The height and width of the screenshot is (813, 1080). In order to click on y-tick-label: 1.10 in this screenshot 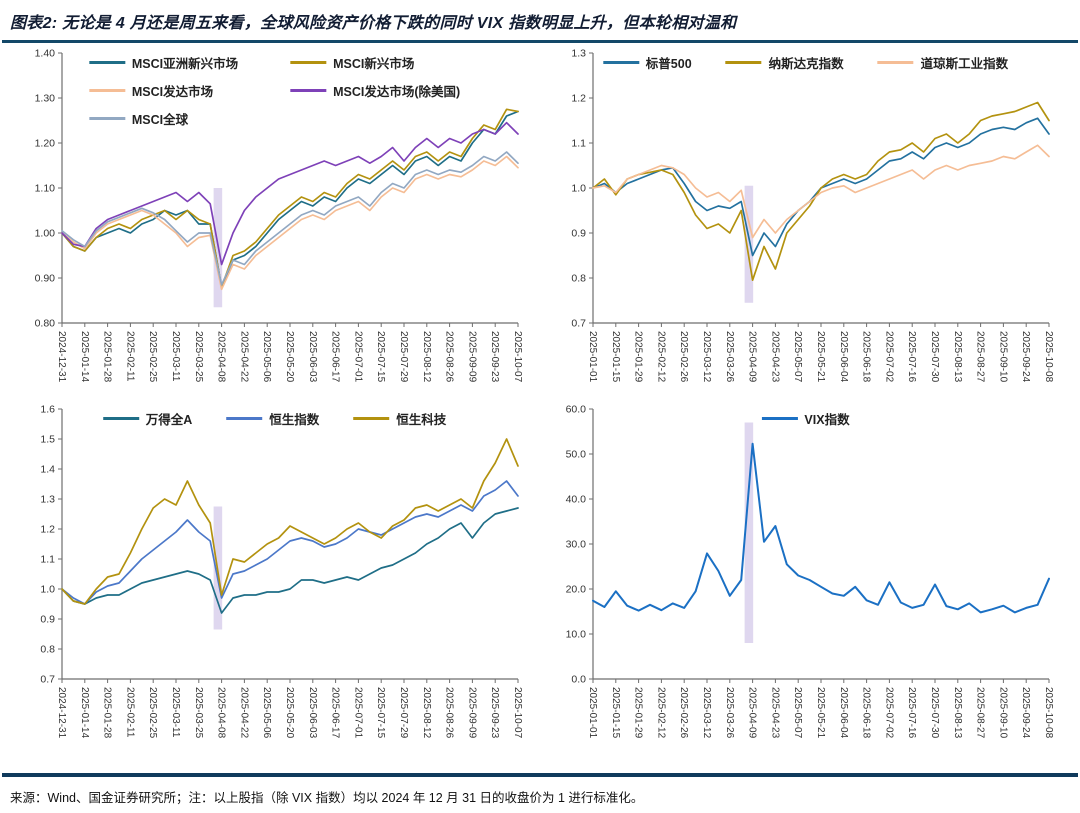, I will do `click(45, 189)`.